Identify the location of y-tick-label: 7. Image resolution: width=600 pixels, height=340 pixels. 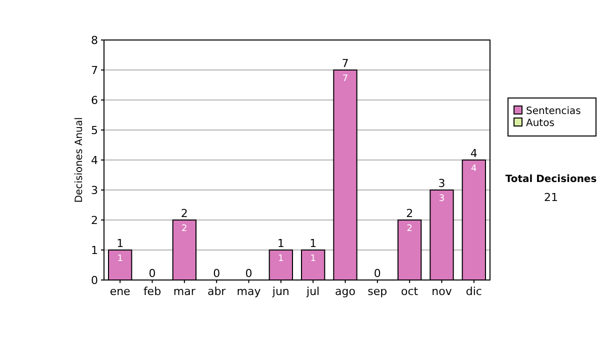
(94, 70).